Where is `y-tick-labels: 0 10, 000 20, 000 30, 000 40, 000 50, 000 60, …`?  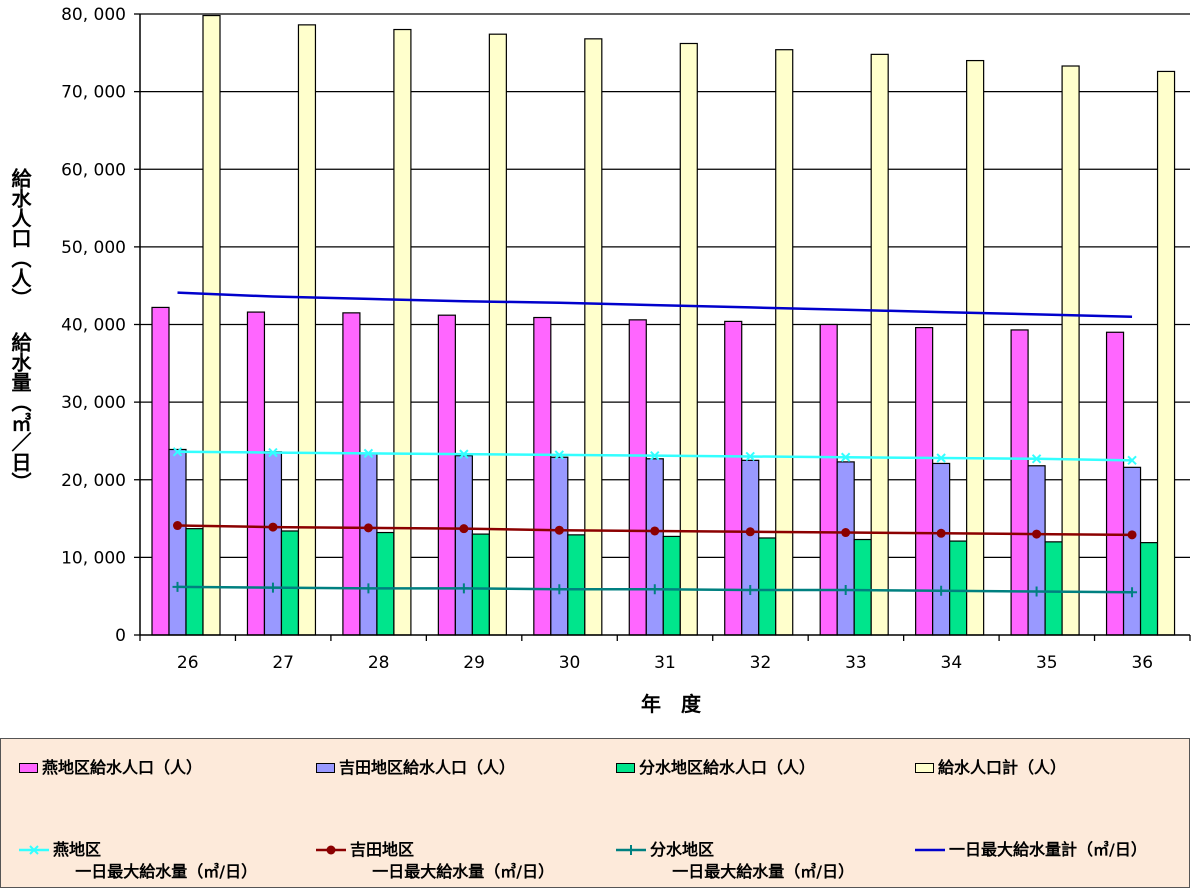
y-tick-labels: 0 10, 000 20, 000 30, 000 40, 000 50, 000 60, … is located at coordinates (93, 325).